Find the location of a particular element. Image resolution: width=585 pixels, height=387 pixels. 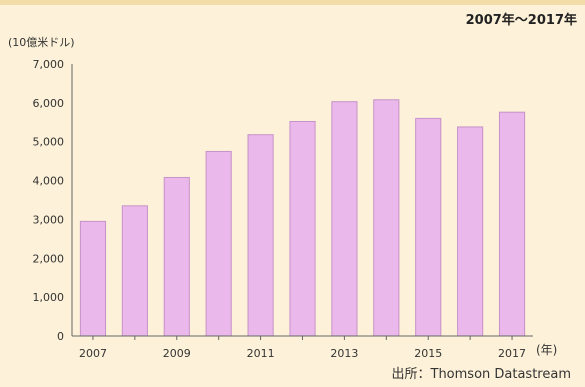

x-axis-unit-label: (年) is located at coordinates (547, 350).